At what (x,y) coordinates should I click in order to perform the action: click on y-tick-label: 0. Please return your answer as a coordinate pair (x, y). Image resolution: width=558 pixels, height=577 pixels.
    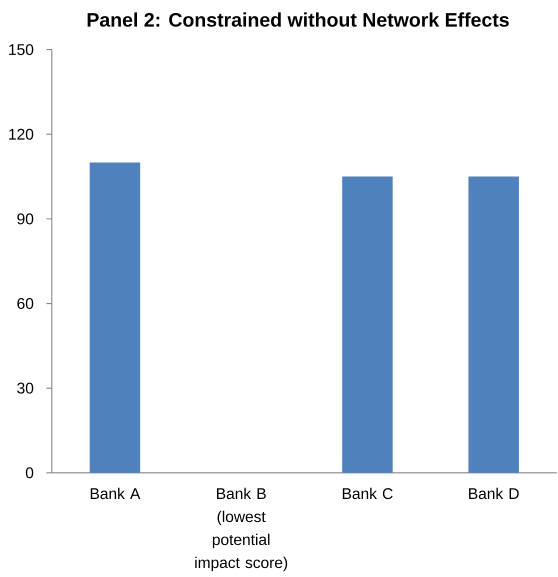
    Looking at the image, I should click on (30, 472).